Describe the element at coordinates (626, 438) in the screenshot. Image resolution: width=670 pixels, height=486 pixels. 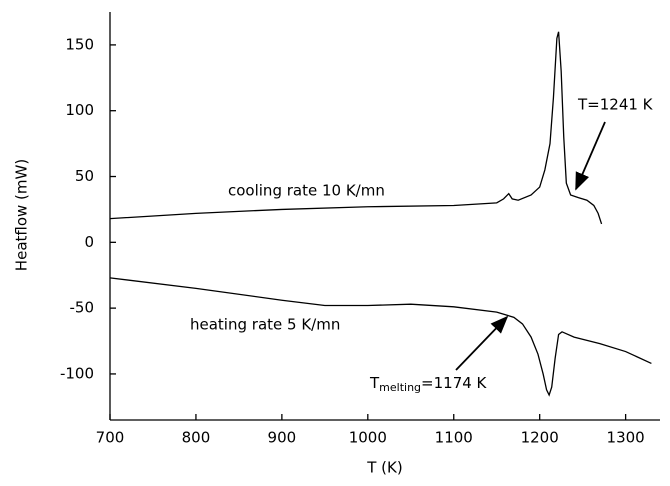
I see `x-tick-label: 1300` at that location.